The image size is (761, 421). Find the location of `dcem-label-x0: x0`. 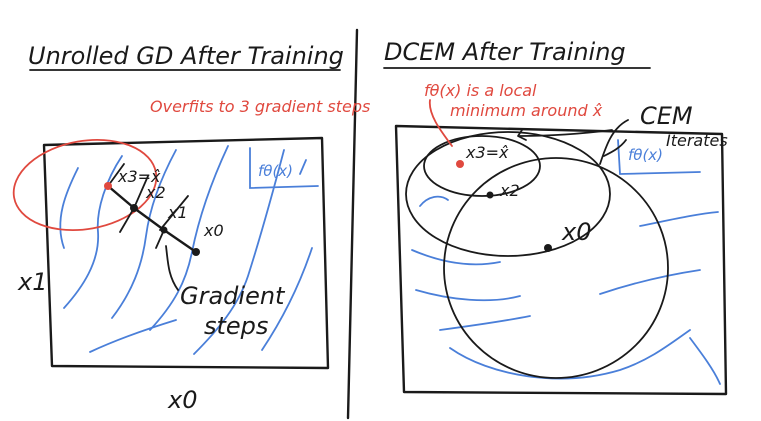

dcem-label-x0: x0 is located at coordinates (576, 232).